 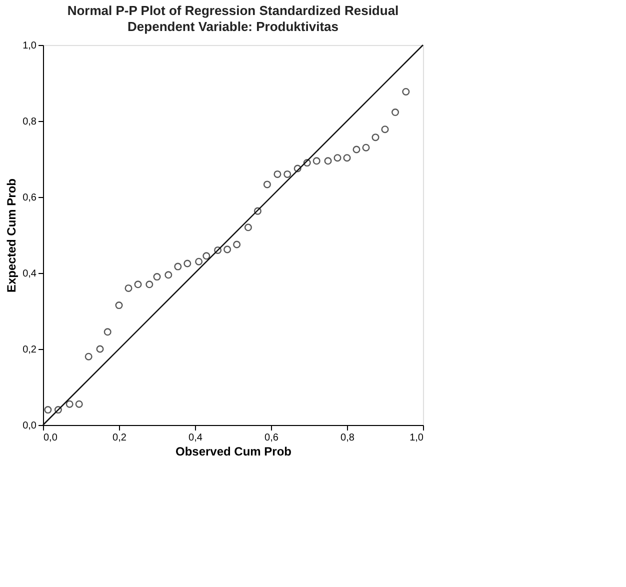 What do you see at coordinates (271, 438) in the screenshot?
I see `x-tick-label: 0,6` at bounding box center [271, 438].